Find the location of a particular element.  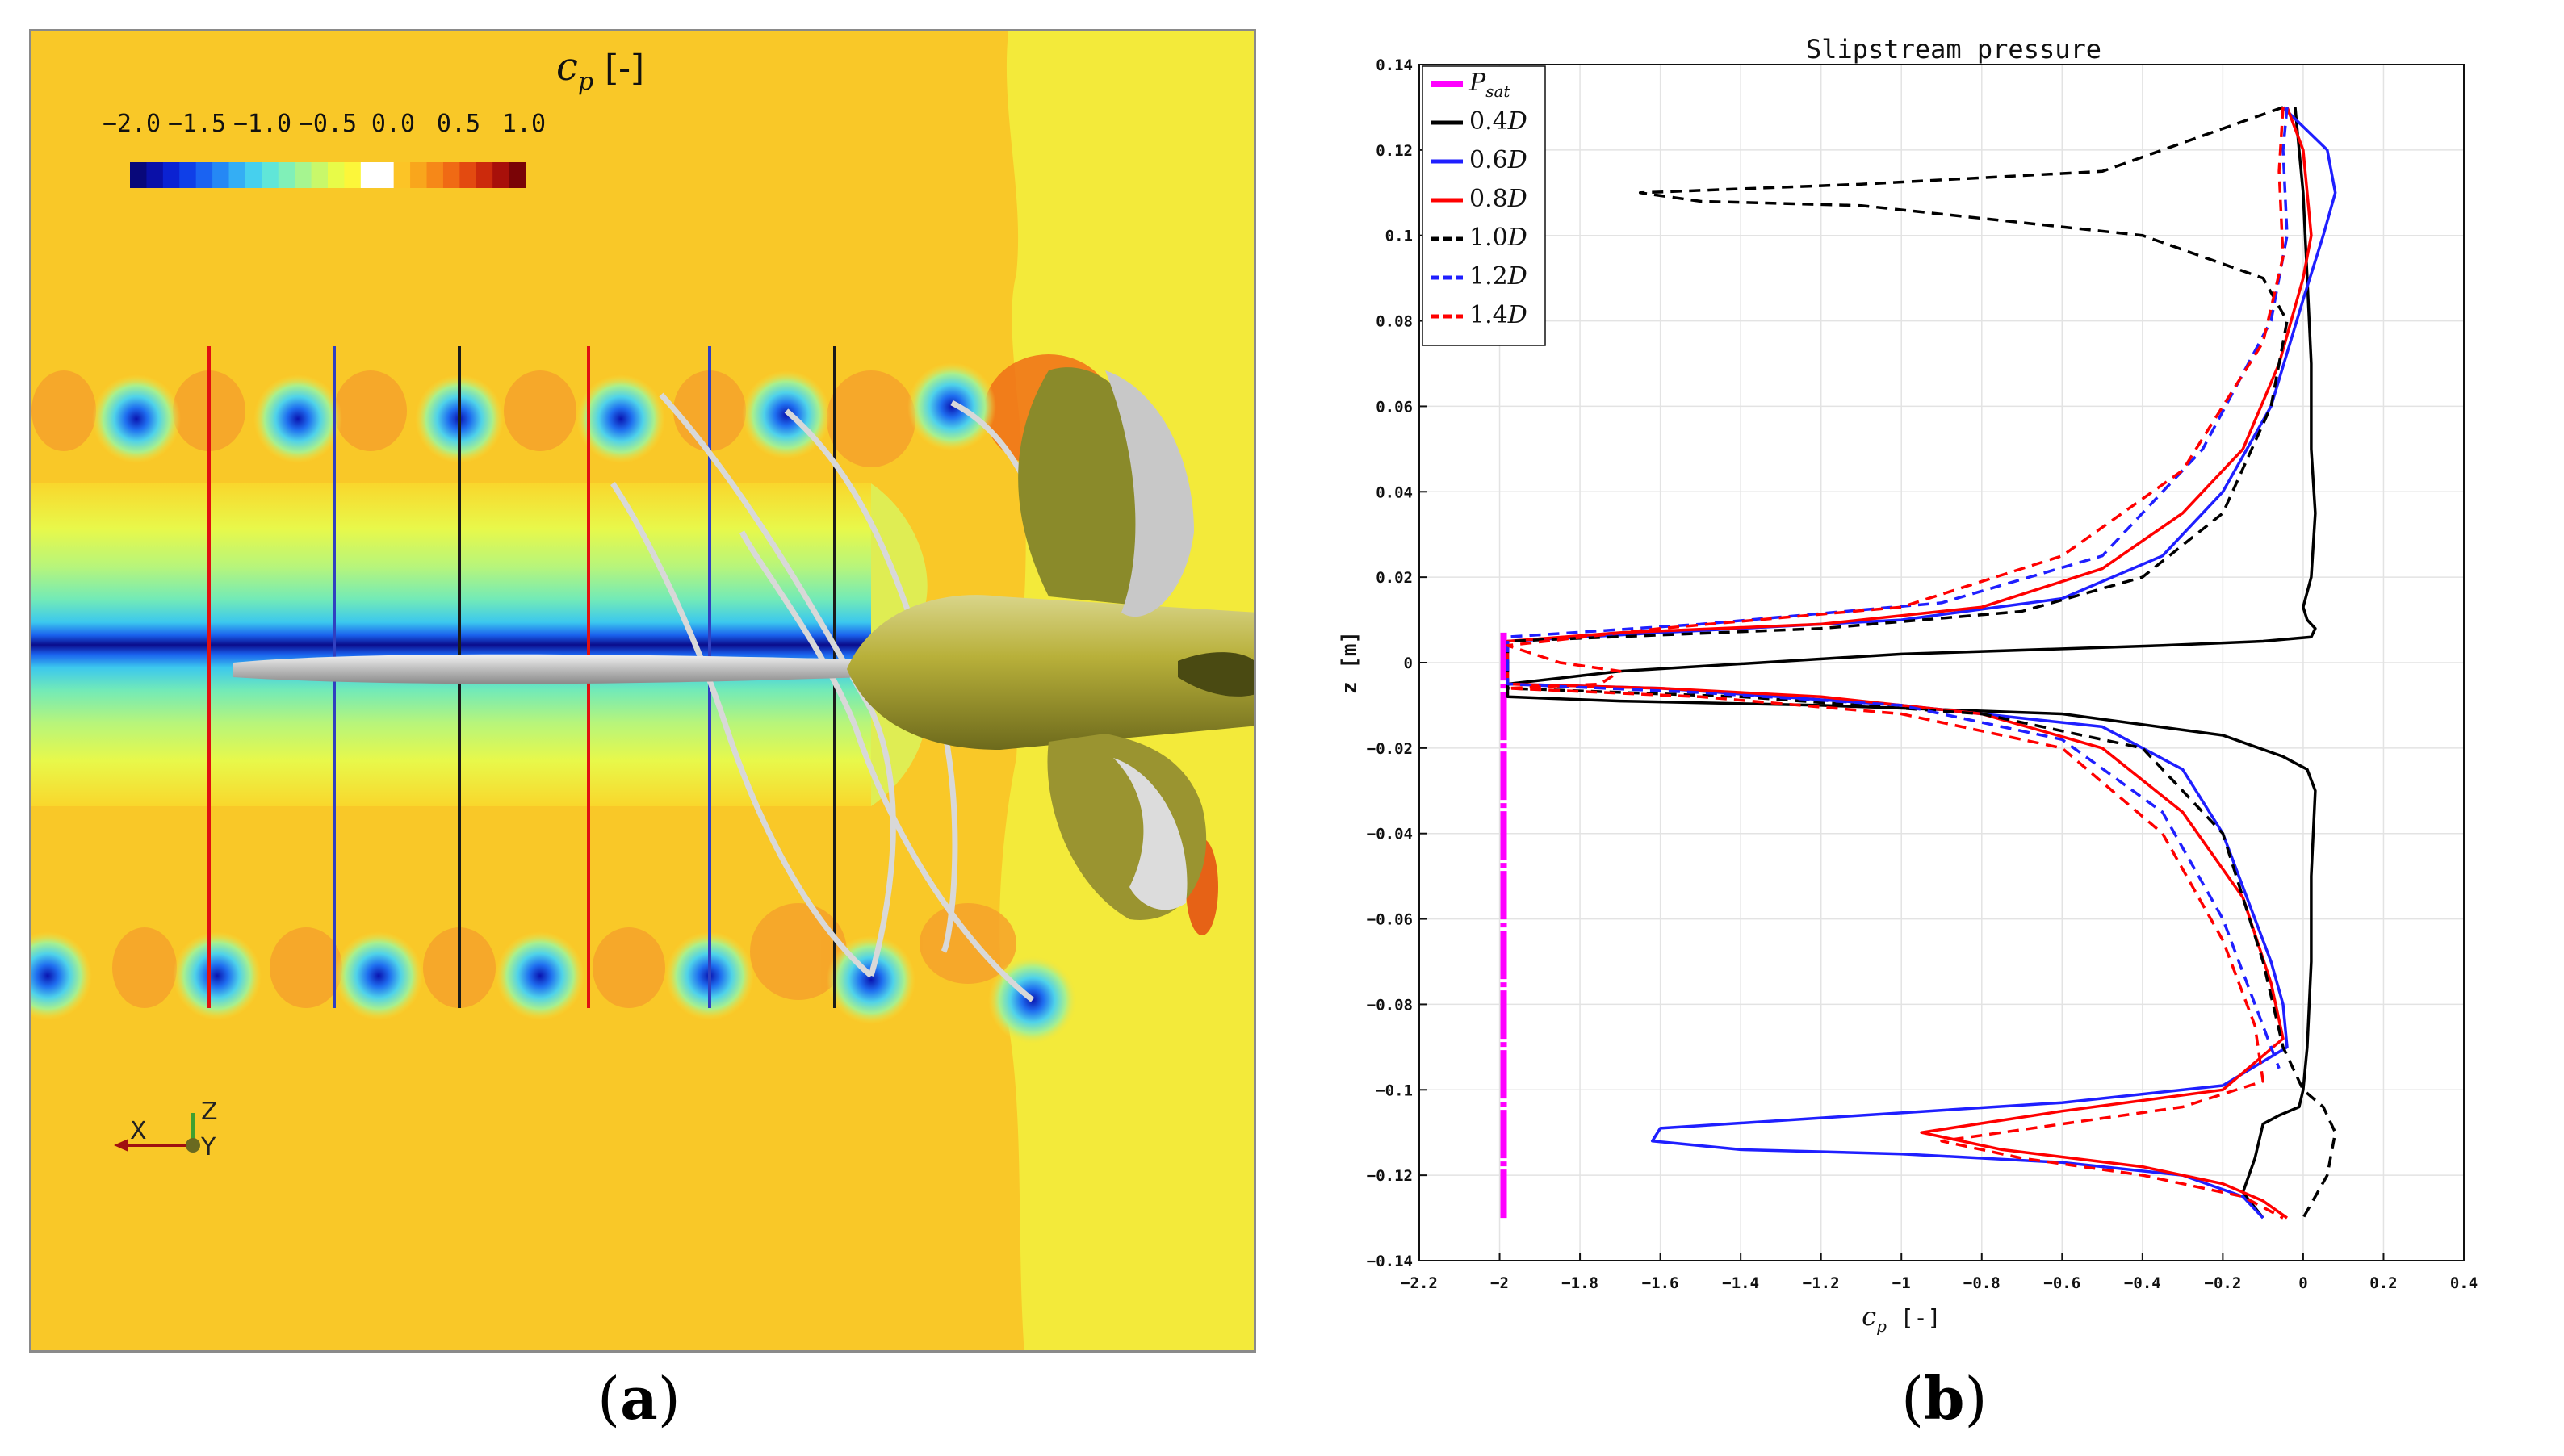

x-axis-label: cp [-] is located at coordinates (1901, 1318).